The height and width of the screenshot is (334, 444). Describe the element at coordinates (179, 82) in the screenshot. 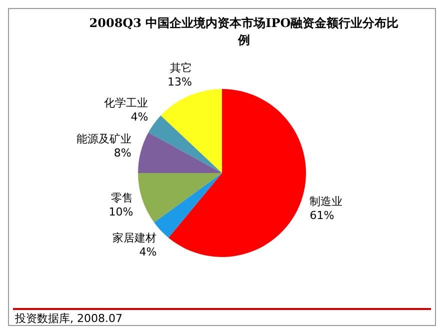

I see `data-label: 13%` at that location.